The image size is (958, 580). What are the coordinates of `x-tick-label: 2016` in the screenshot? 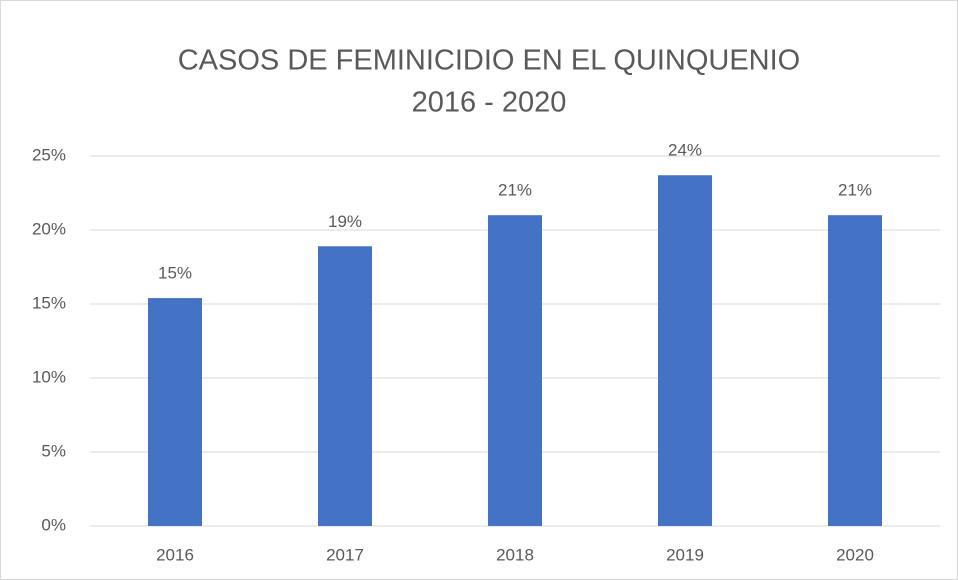 It's located at (175, 554).